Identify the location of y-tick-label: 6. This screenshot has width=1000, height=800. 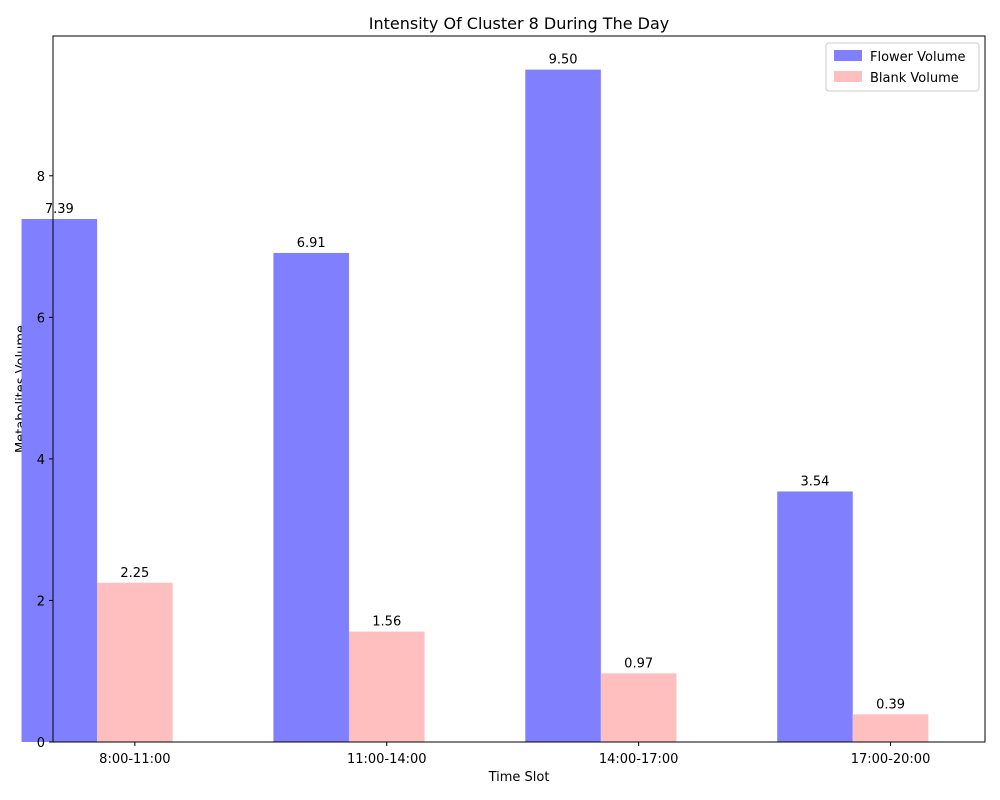
(41, 318).